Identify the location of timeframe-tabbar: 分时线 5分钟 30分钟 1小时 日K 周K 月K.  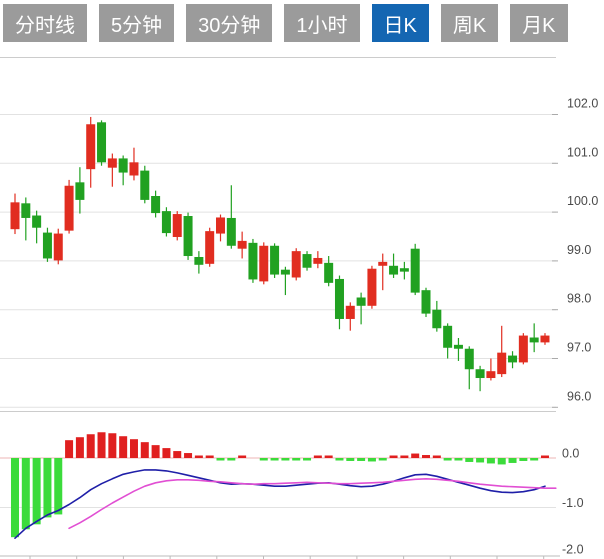
(285, 23).